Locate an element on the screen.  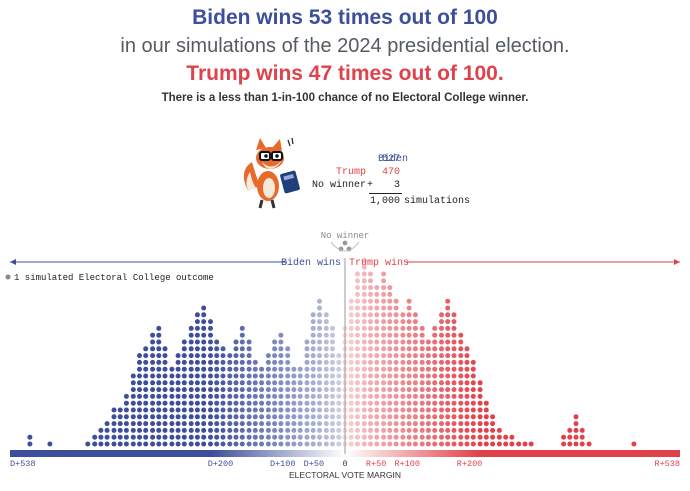
tally-total-value: 1,000 is located at coordinates (385, 201).